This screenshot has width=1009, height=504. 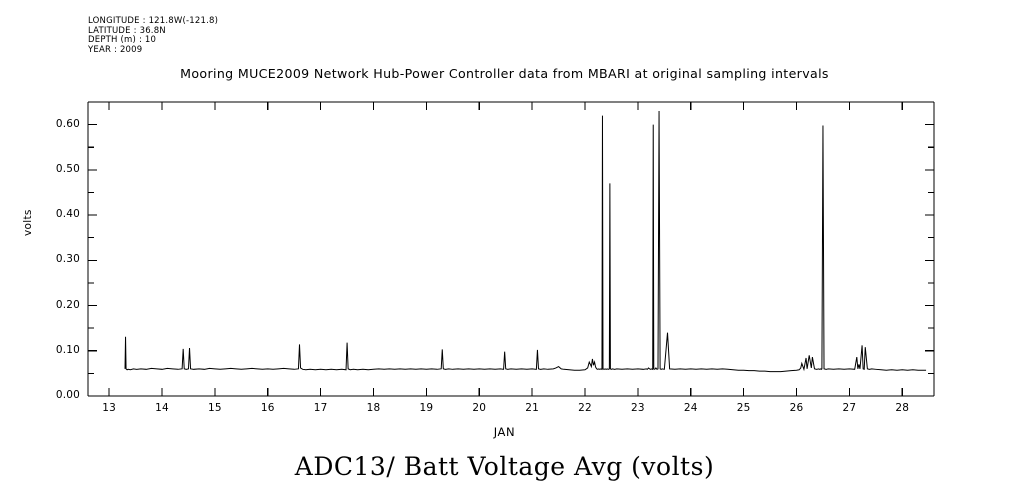 What do you see at coordinates (638, 408) in the screenshot?
I see `x-tick-label: 23` at bounding box center [638, 408].